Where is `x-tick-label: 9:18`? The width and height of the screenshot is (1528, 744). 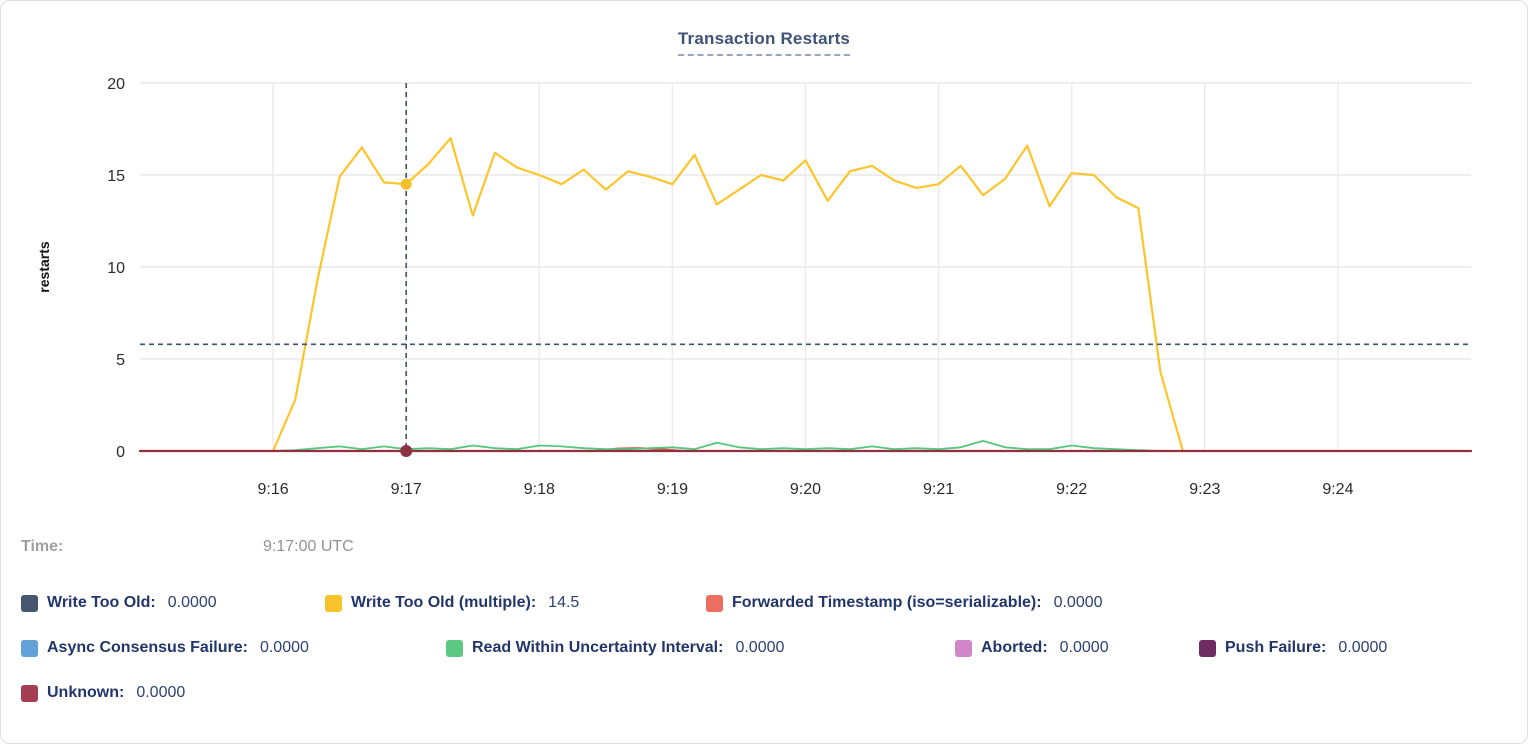
x-tick-label: 9:18 is located at coordinates (539, 489).